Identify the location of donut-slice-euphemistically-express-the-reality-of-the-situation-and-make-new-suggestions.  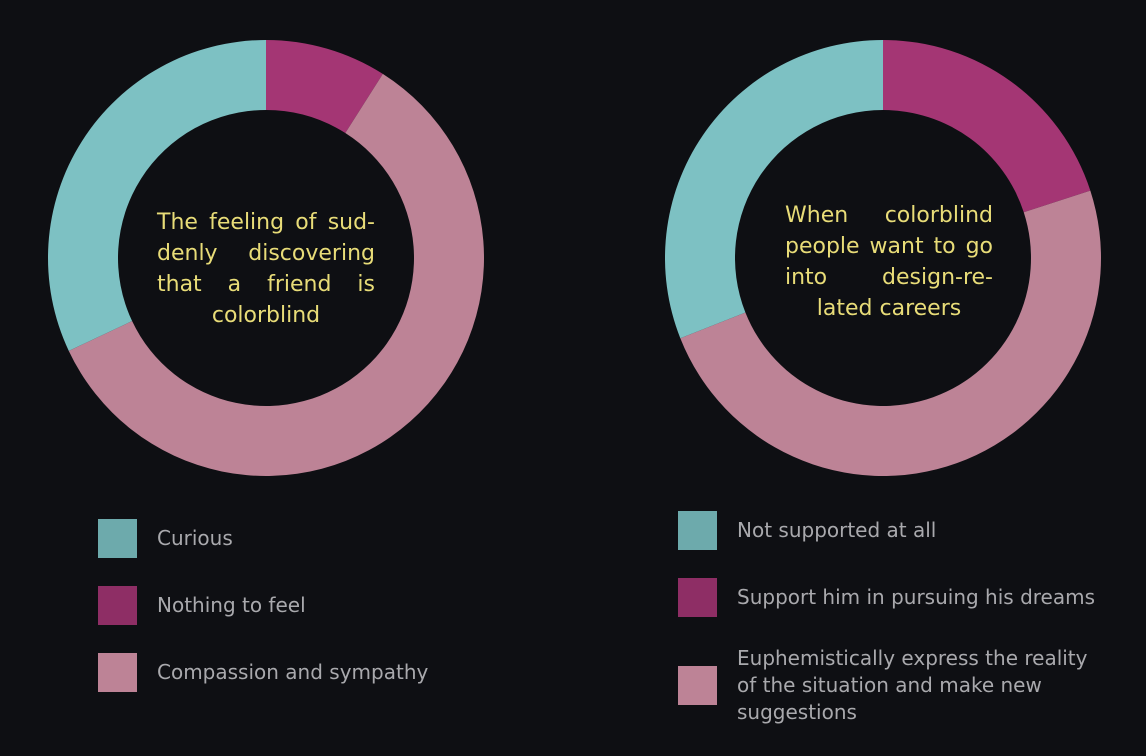
(890, 333).